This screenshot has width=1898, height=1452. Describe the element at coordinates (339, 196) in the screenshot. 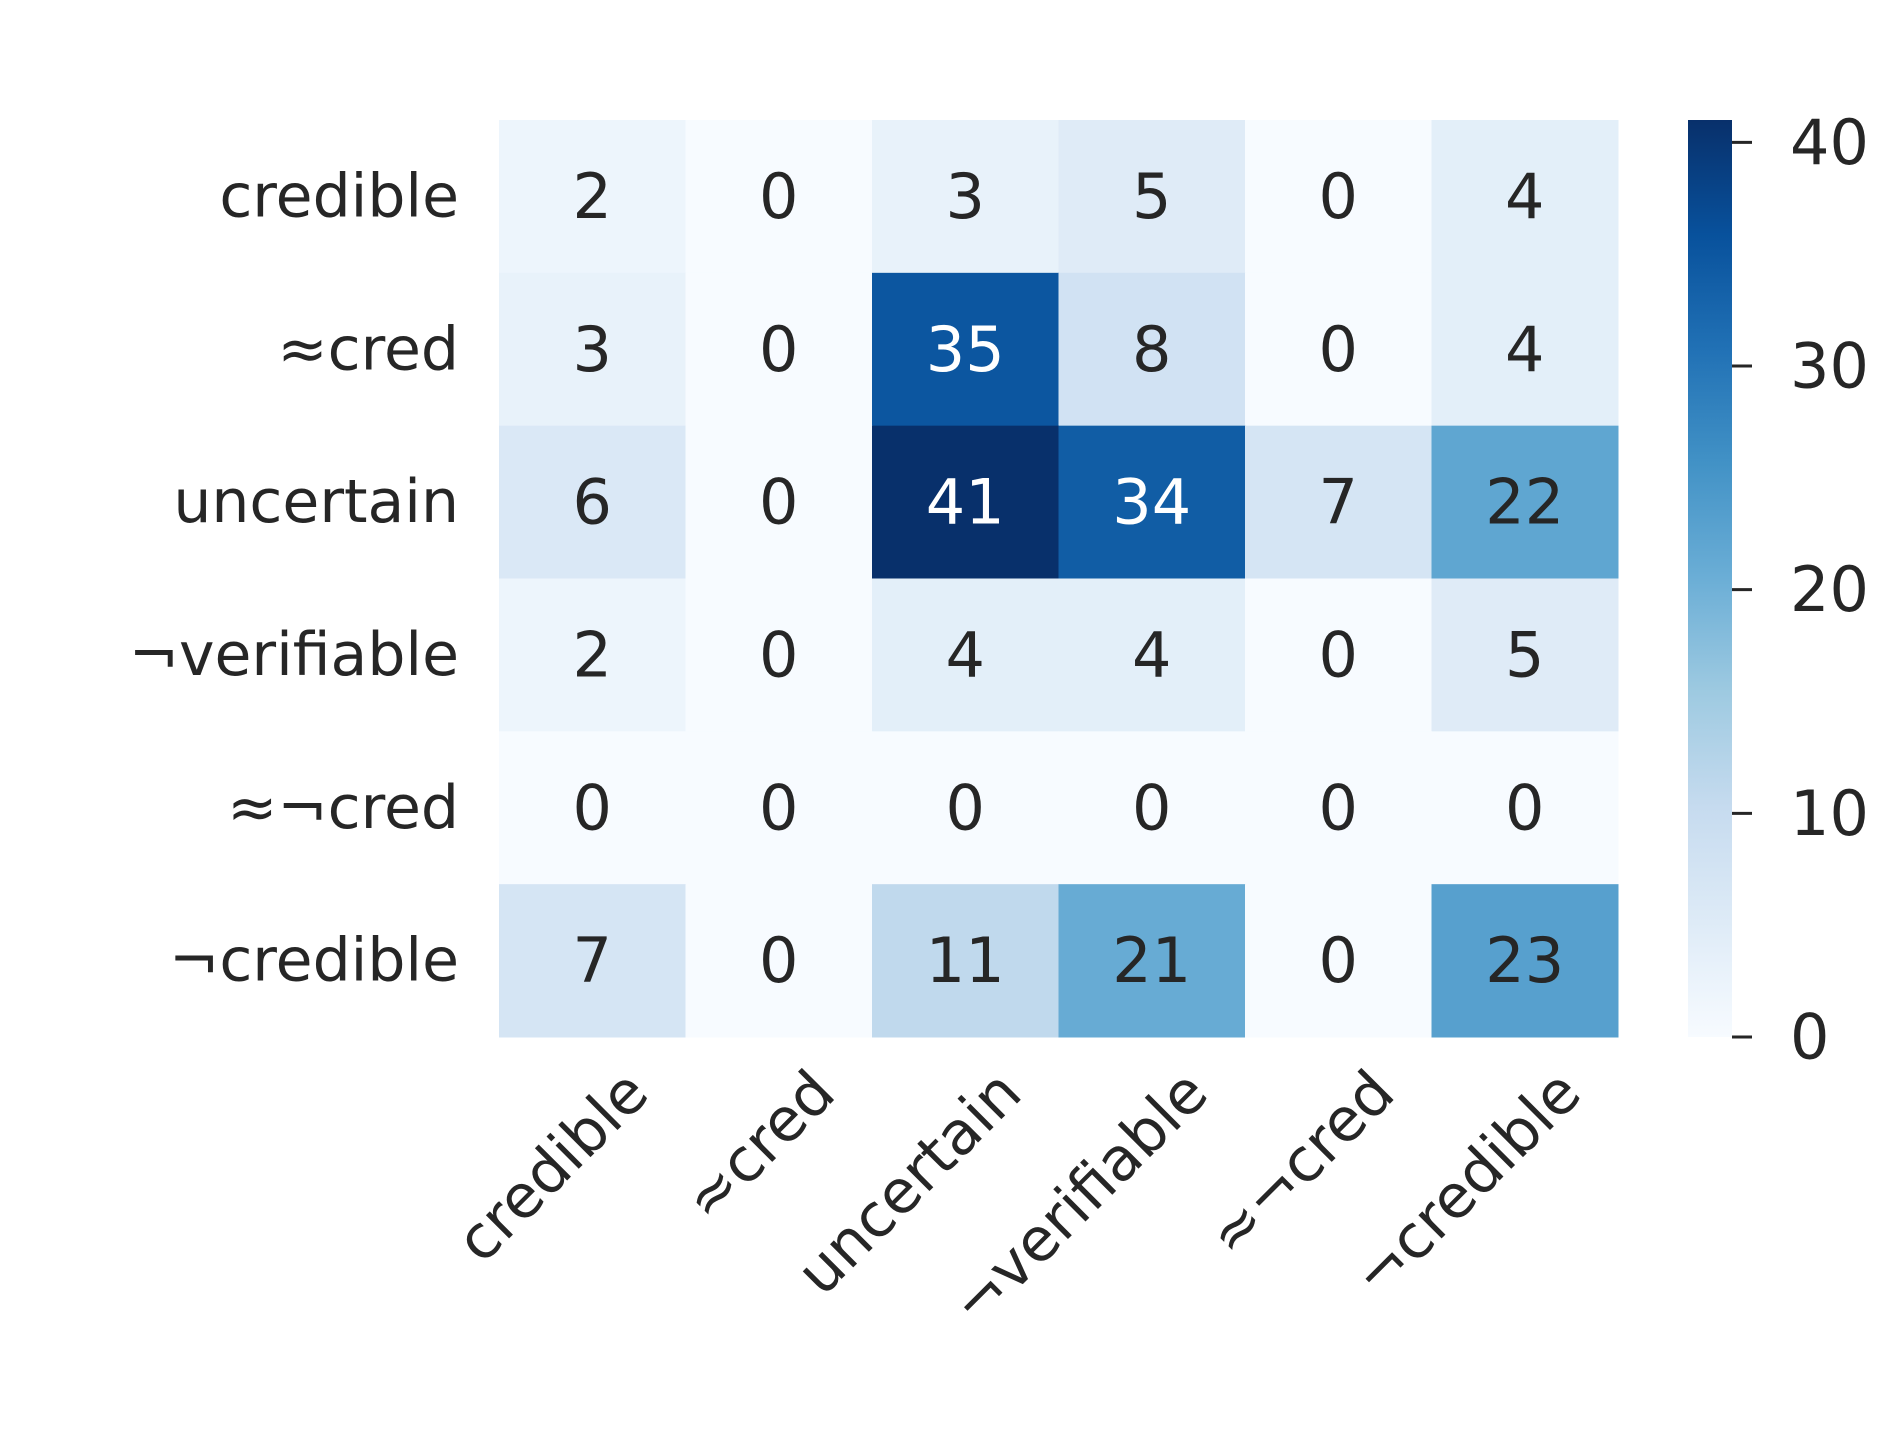

I see `y-tick-label: credible` at that location.